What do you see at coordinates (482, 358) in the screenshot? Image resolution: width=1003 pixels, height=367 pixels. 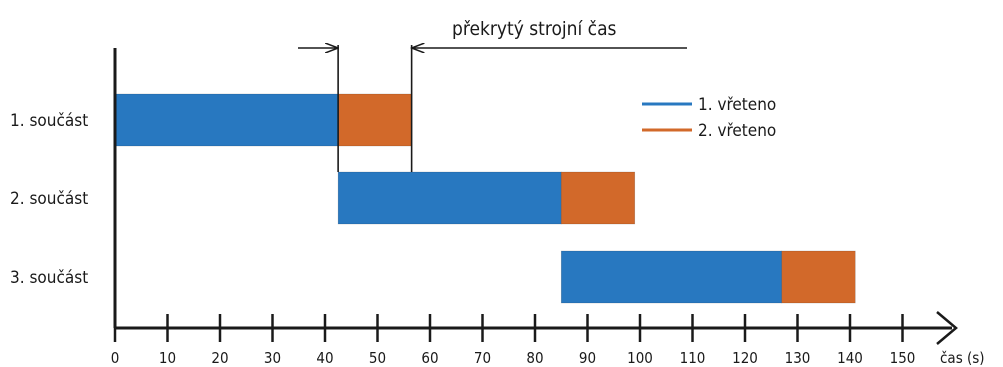 I see `x-tick-label: 70` at bounding box center [482, 358].